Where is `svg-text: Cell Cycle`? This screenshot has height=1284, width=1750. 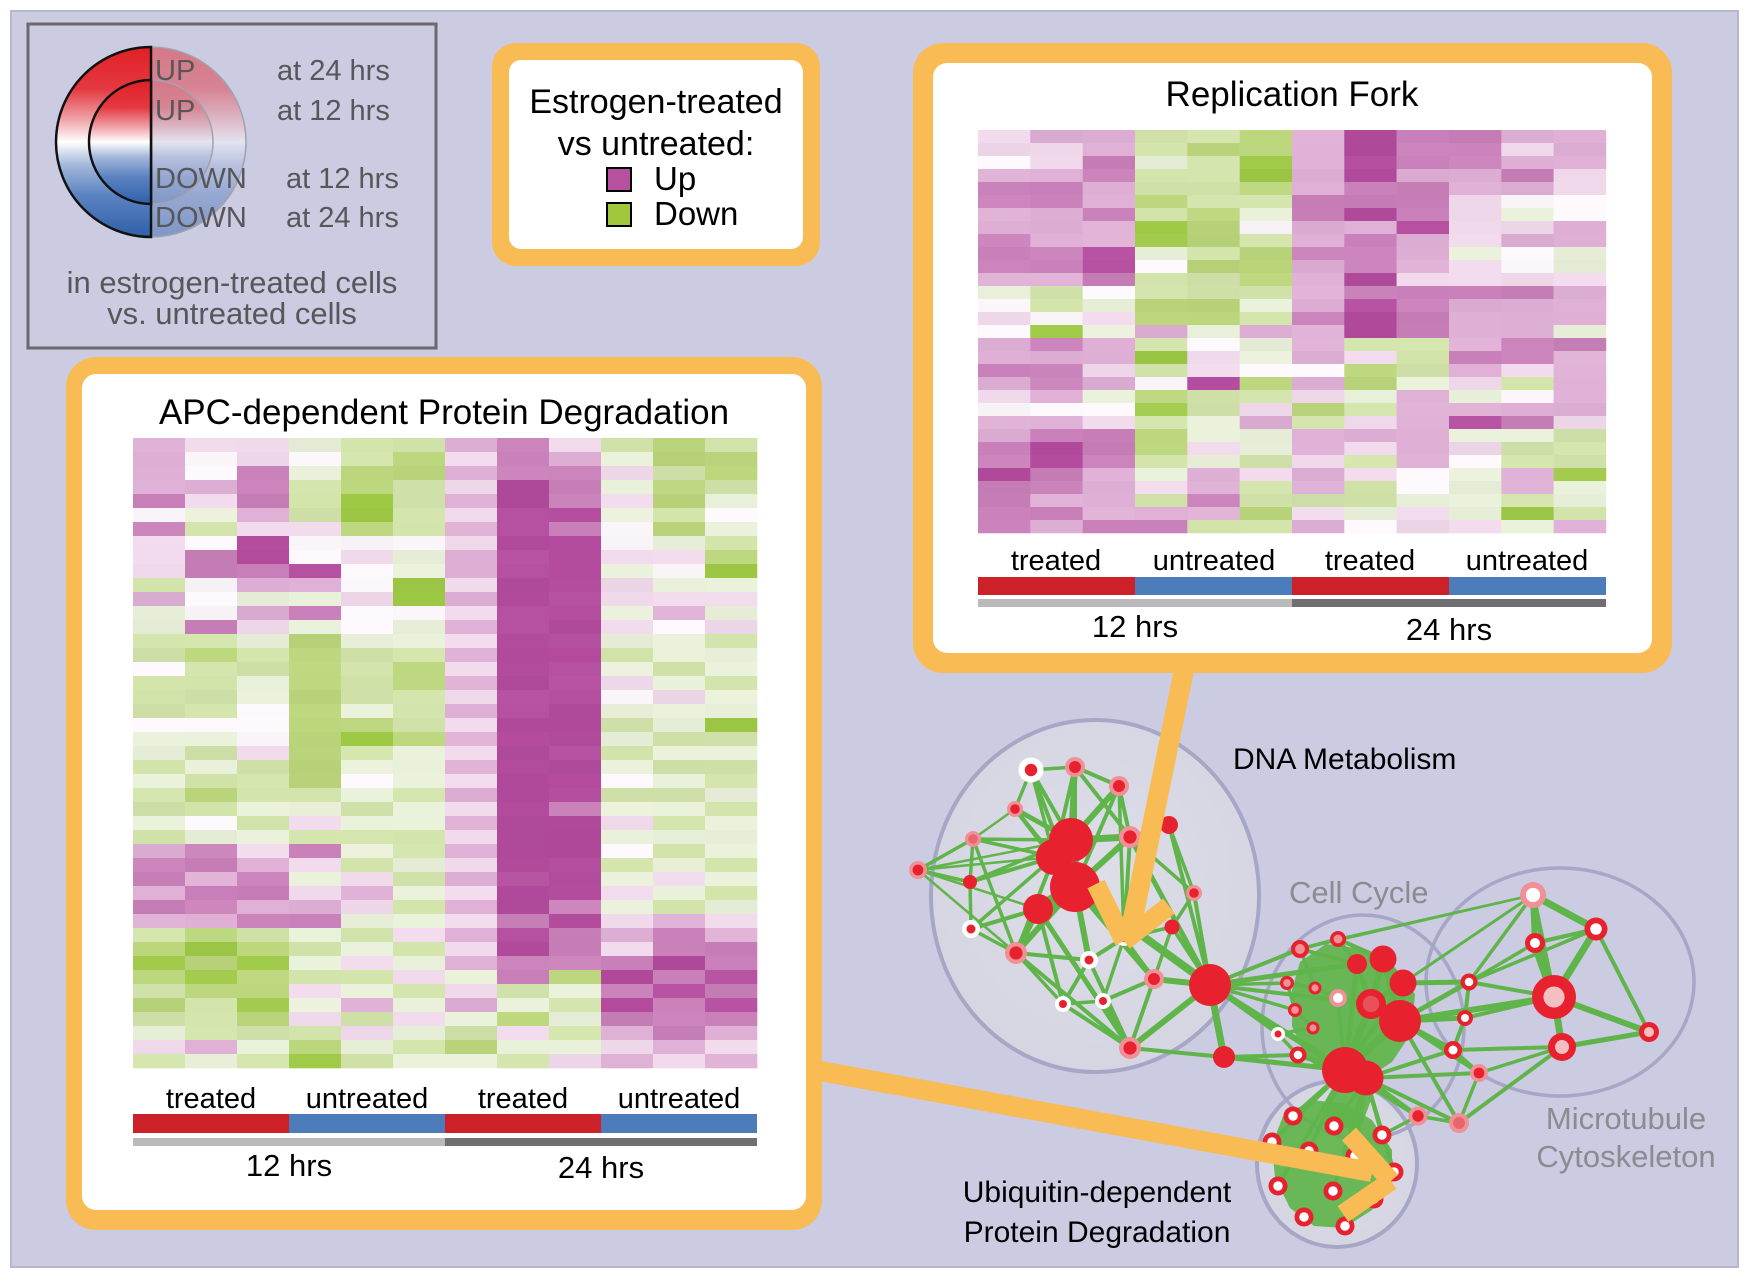 svg-text: Cell Cycle is located at coordinates (1359, 892).